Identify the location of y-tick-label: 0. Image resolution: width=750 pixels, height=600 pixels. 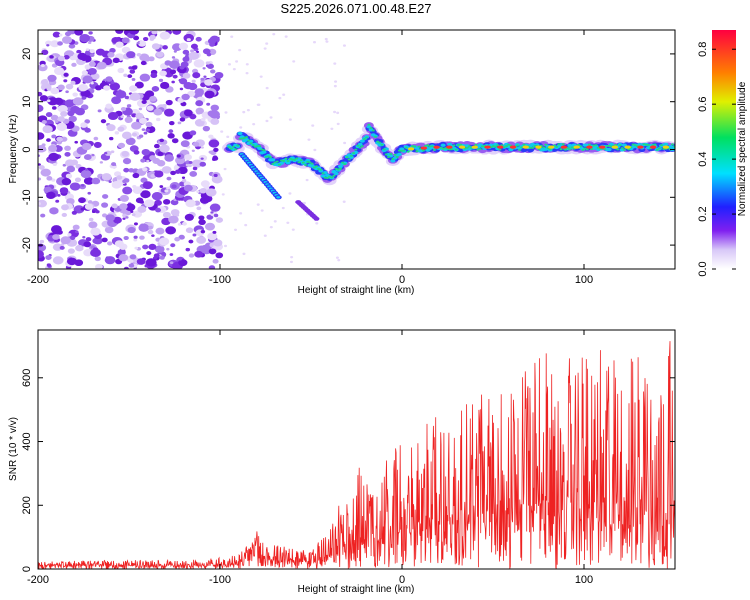
(27, 149).